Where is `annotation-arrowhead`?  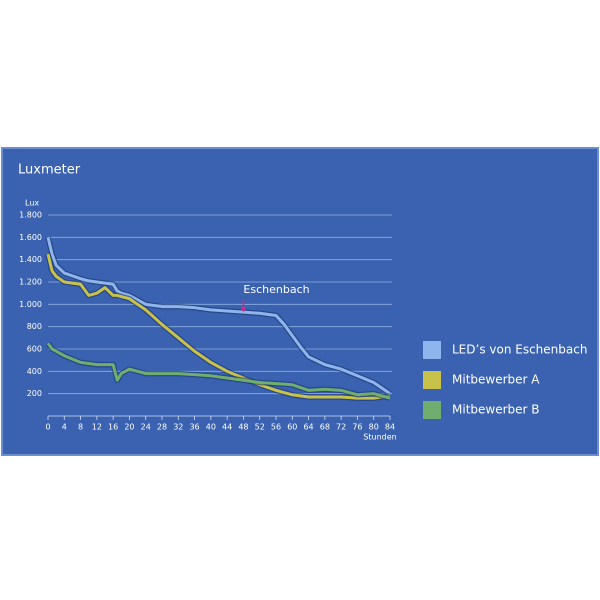 annotation-arrowhead is located at coordinates (243, 310).